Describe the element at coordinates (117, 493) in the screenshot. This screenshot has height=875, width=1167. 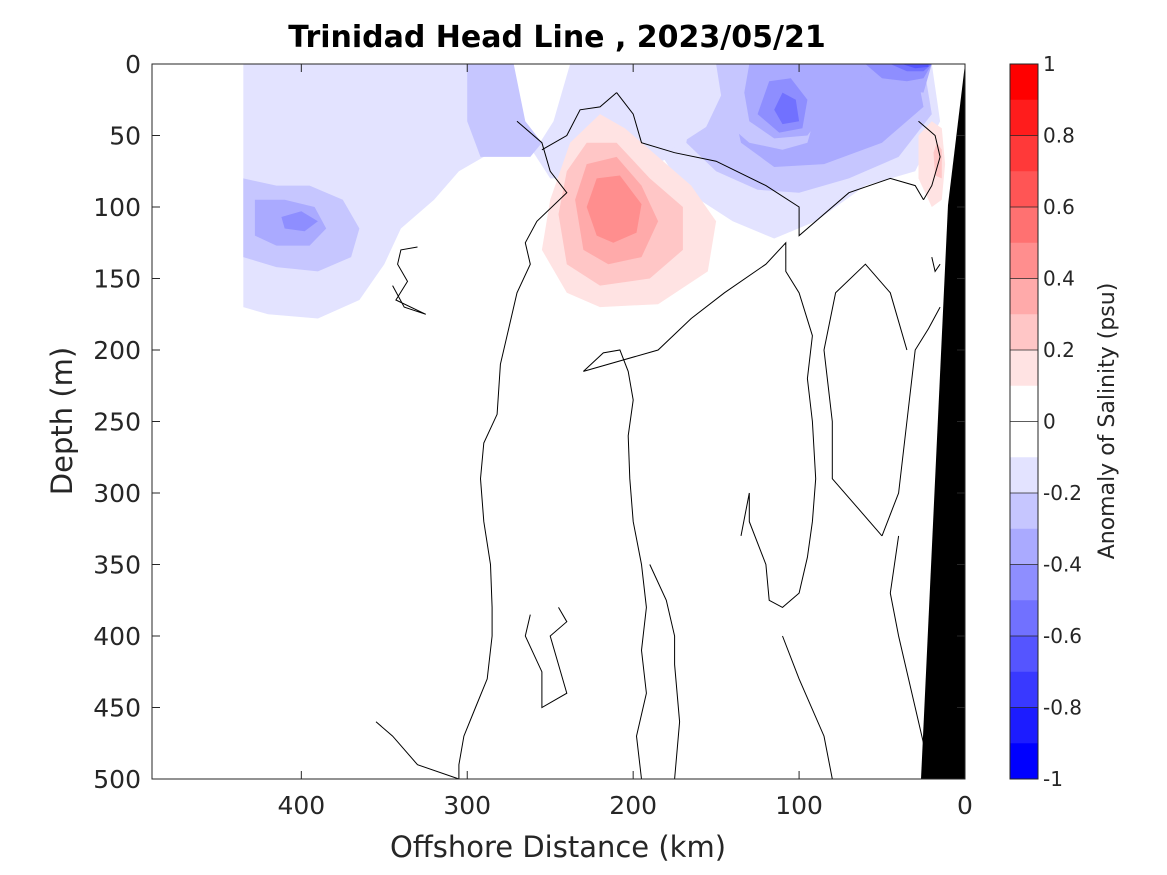
I see `y-tick-label: 300` at that location.